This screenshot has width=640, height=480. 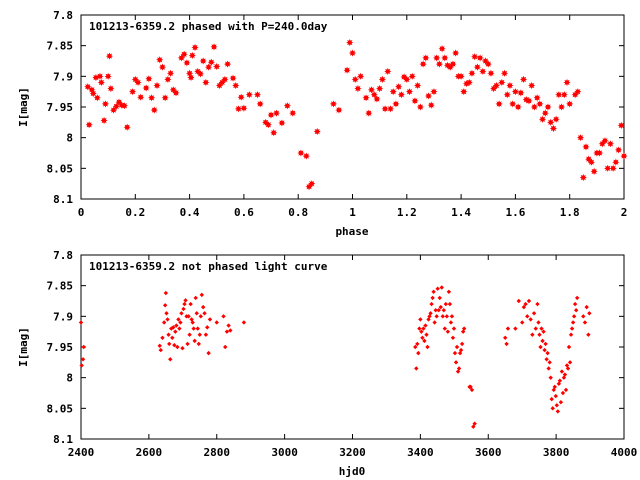 I want to click on phased-plot-title: 101213-6359.2 phased with P=240.0day, so click(x=208, y=26).